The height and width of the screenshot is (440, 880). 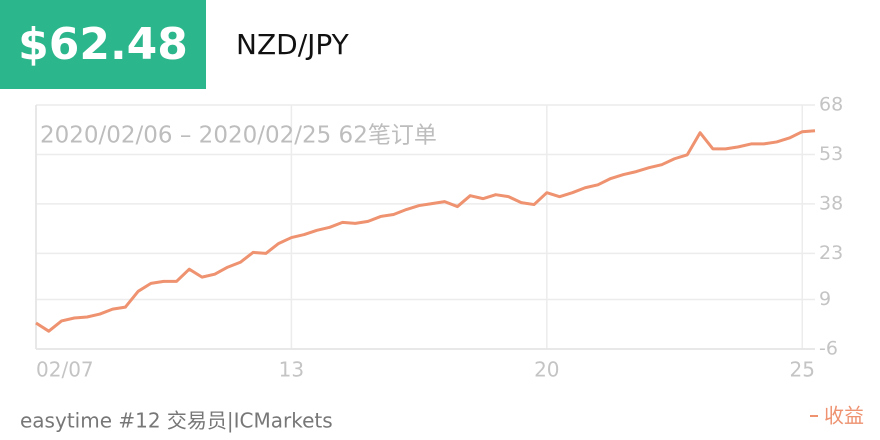 What do you see at coordinates (831, 253) in the screenshot?
I see `y-tick-label: 23` at bounding box center [831, 253].